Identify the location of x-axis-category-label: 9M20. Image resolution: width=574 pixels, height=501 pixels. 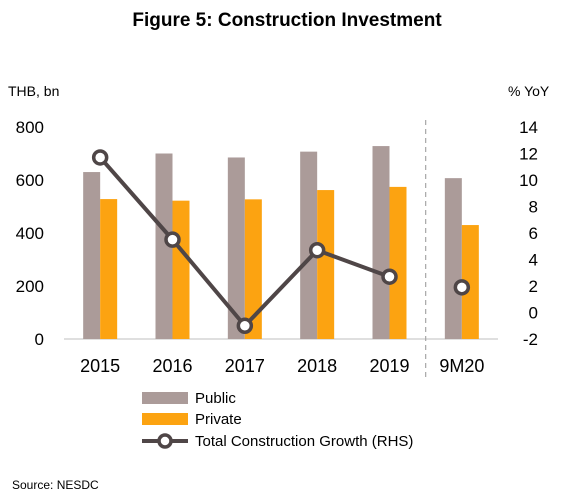
(461, 366).